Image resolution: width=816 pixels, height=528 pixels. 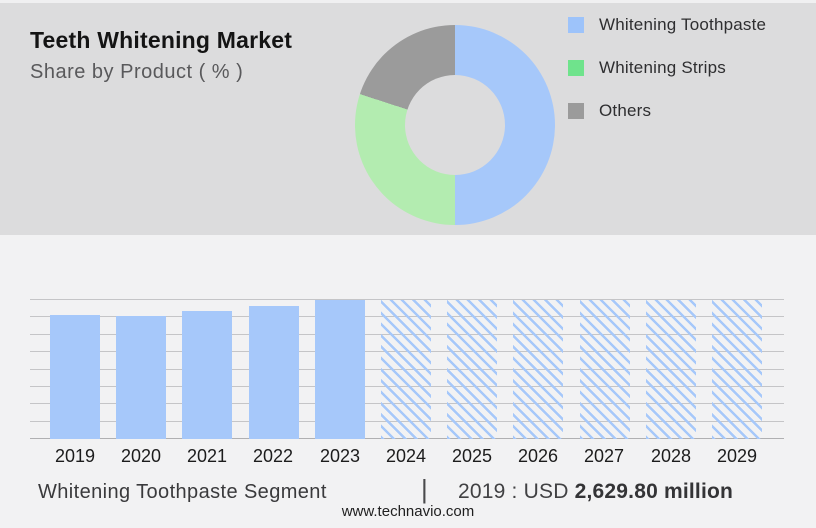 I want to click on page-title: Teeth Whitening Market, so click(x=161, y=40).